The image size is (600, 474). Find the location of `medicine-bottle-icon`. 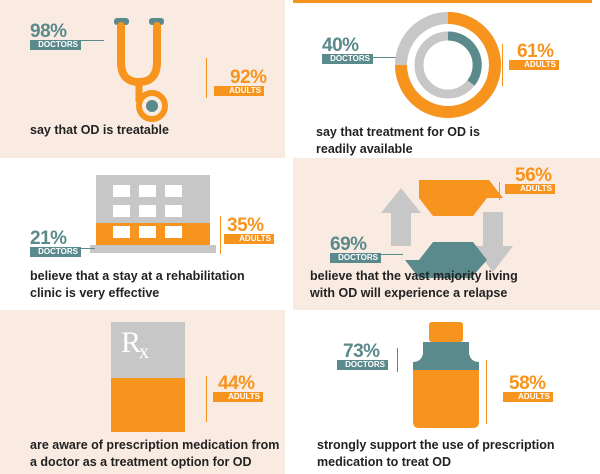

medicine-bottle-icon is located at coordinates (446, 375).